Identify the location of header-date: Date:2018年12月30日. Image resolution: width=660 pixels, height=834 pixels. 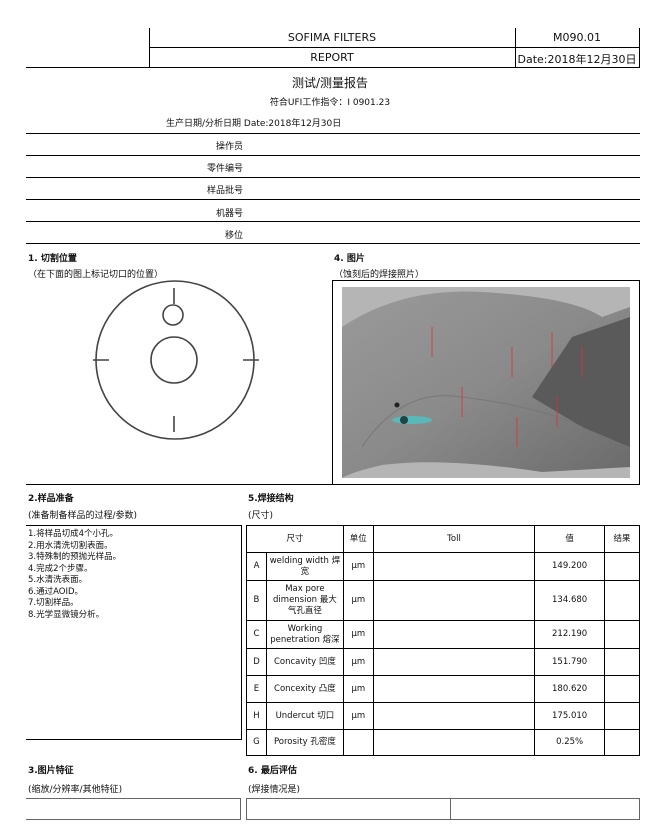
(577, 59).